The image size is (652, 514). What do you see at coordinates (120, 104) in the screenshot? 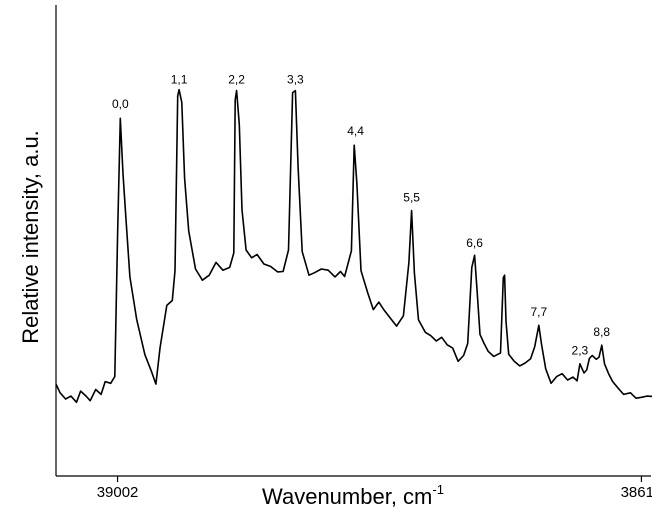
I see `peak-label: 0,0` at bounding box center [120, 104].